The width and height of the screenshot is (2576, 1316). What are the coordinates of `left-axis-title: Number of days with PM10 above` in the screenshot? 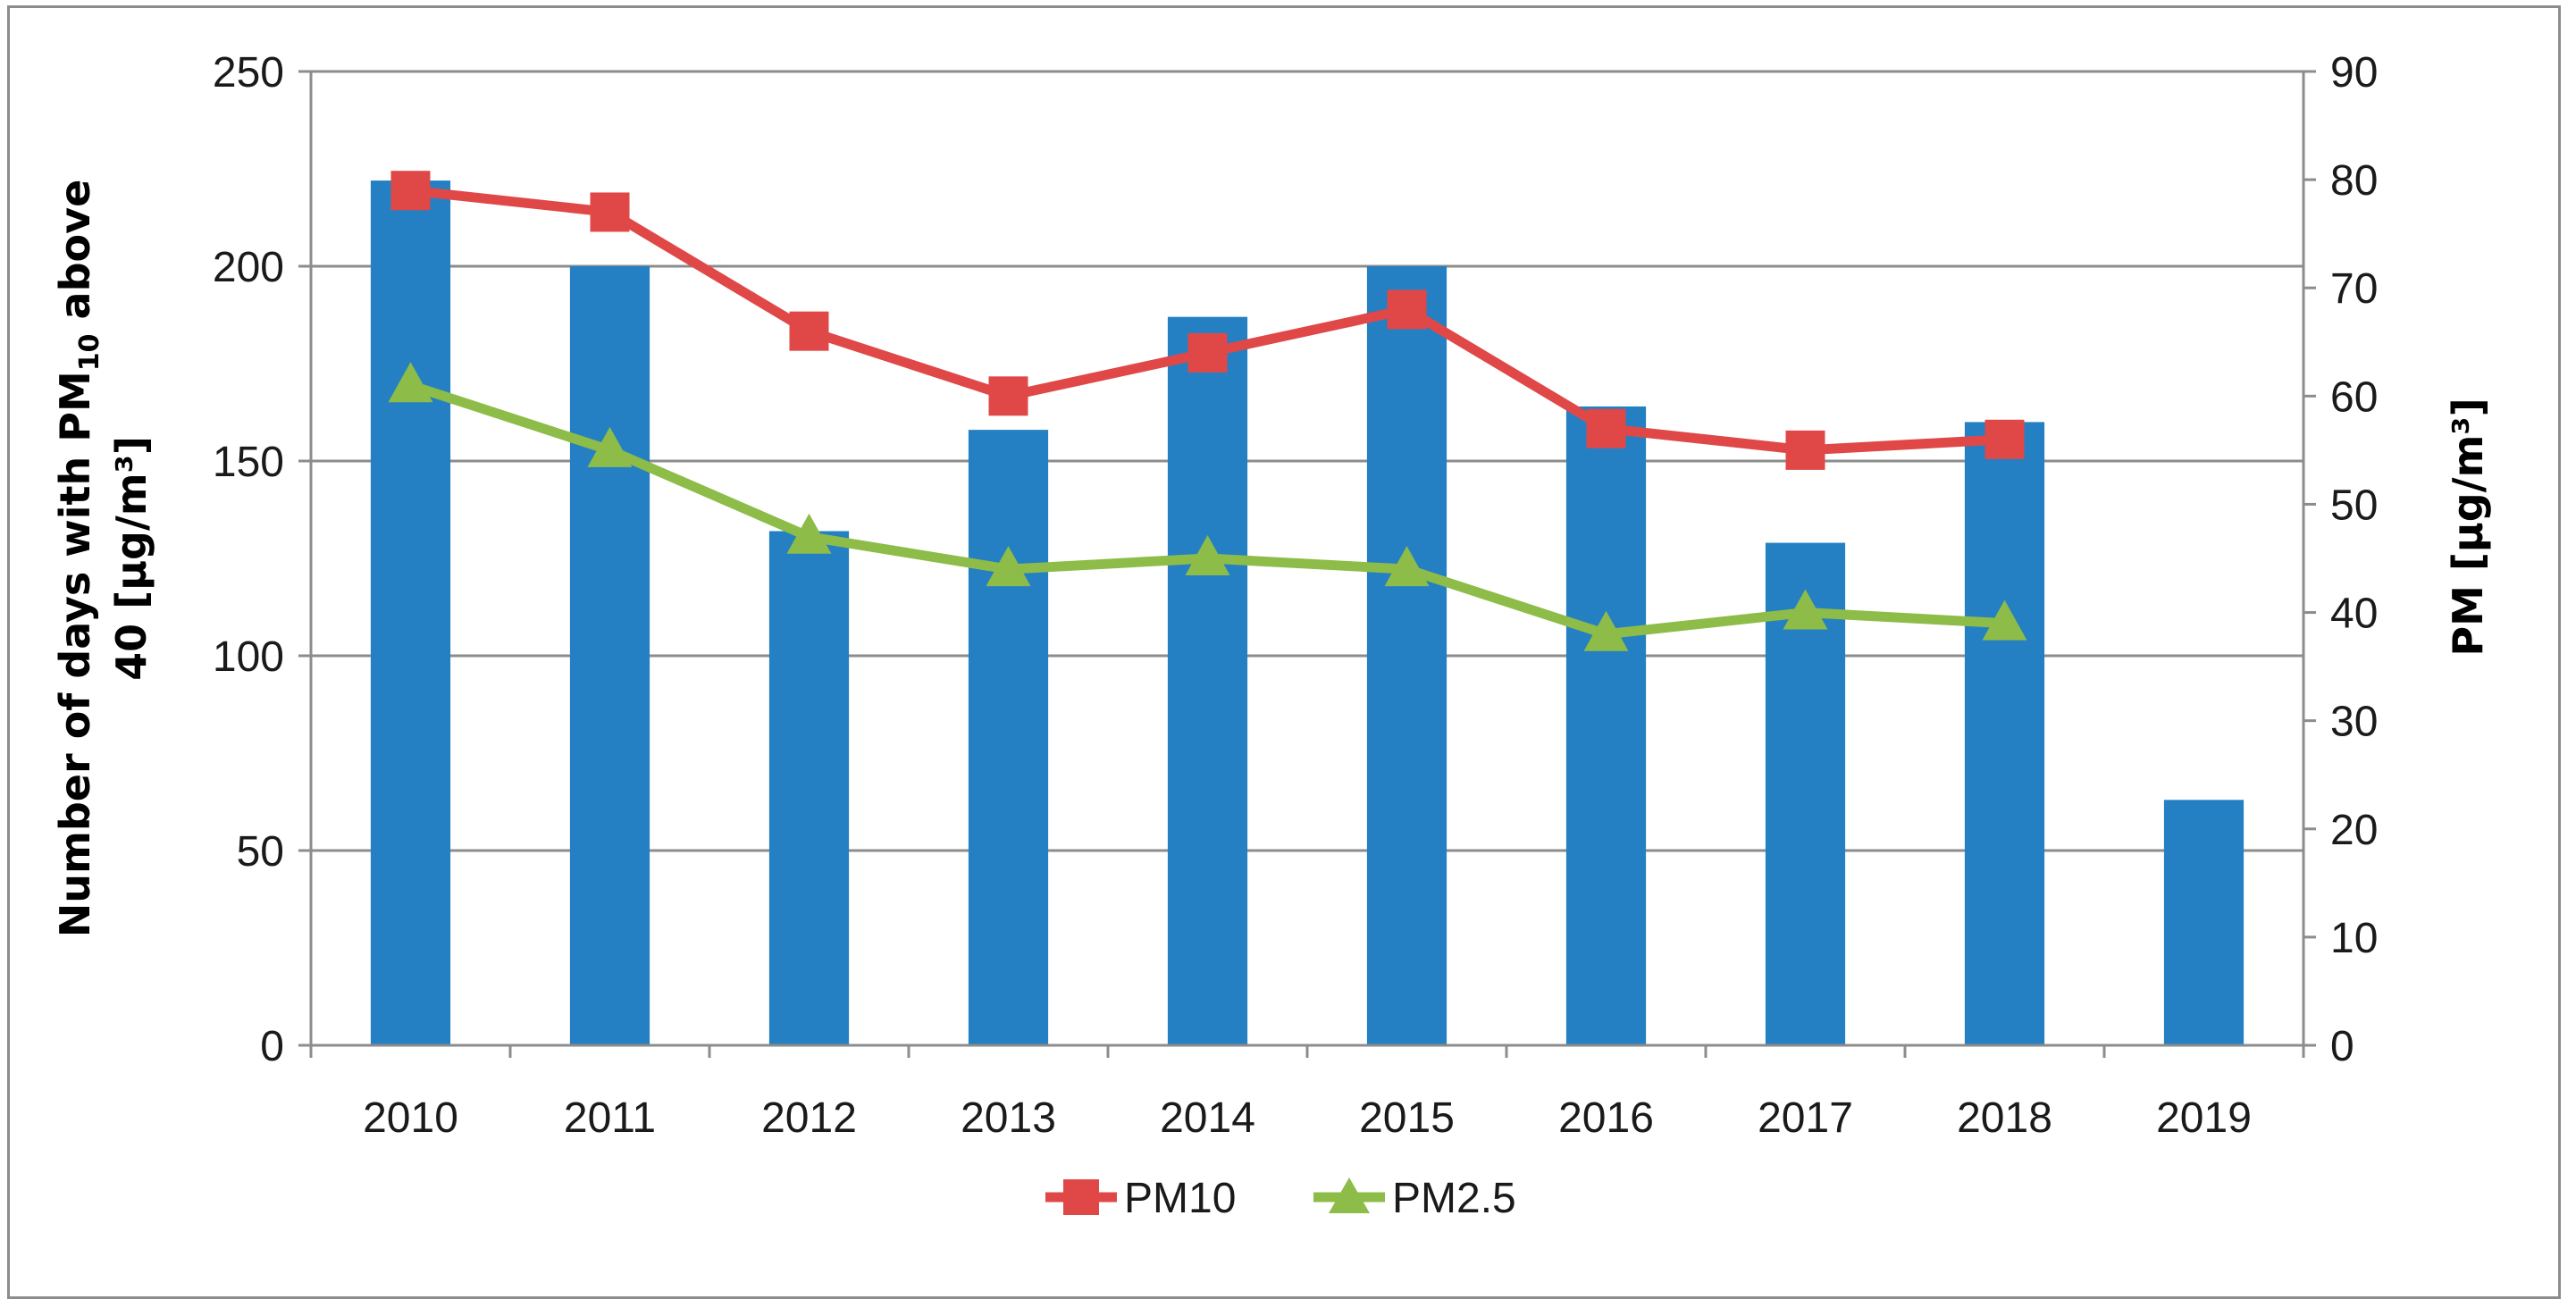 It's located at (78, 559).